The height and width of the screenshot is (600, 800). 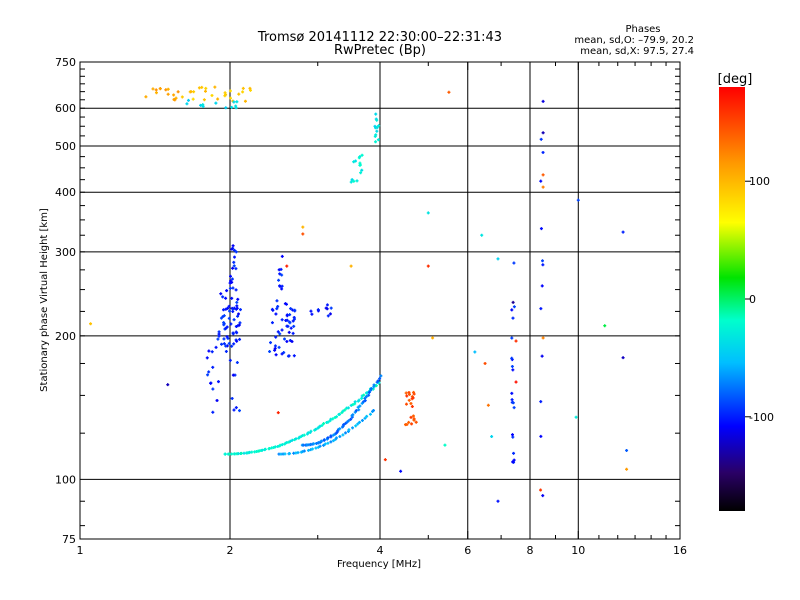 I want to click on y-tick-label: 400, so click(x=65, y=192).